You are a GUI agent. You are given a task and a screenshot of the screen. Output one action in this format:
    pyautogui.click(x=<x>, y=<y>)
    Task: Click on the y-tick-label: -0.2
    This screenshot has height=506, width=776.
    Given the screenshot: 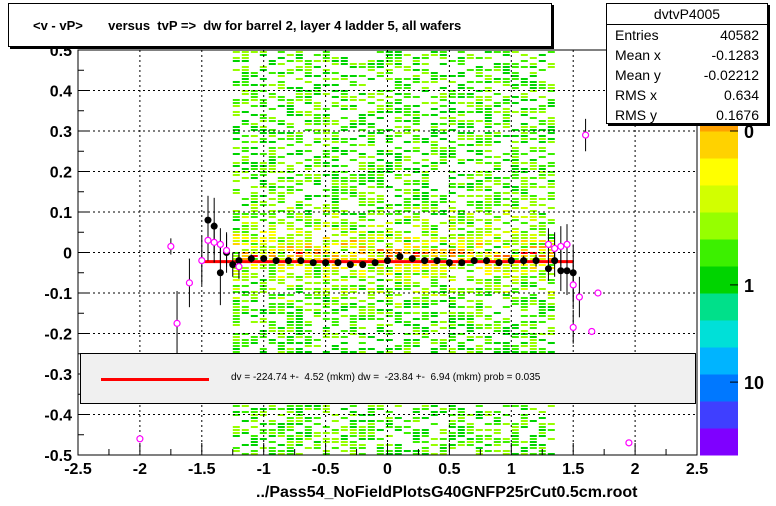 What is the action you would take?
    pyautogui.click(x=58, y=335)
    